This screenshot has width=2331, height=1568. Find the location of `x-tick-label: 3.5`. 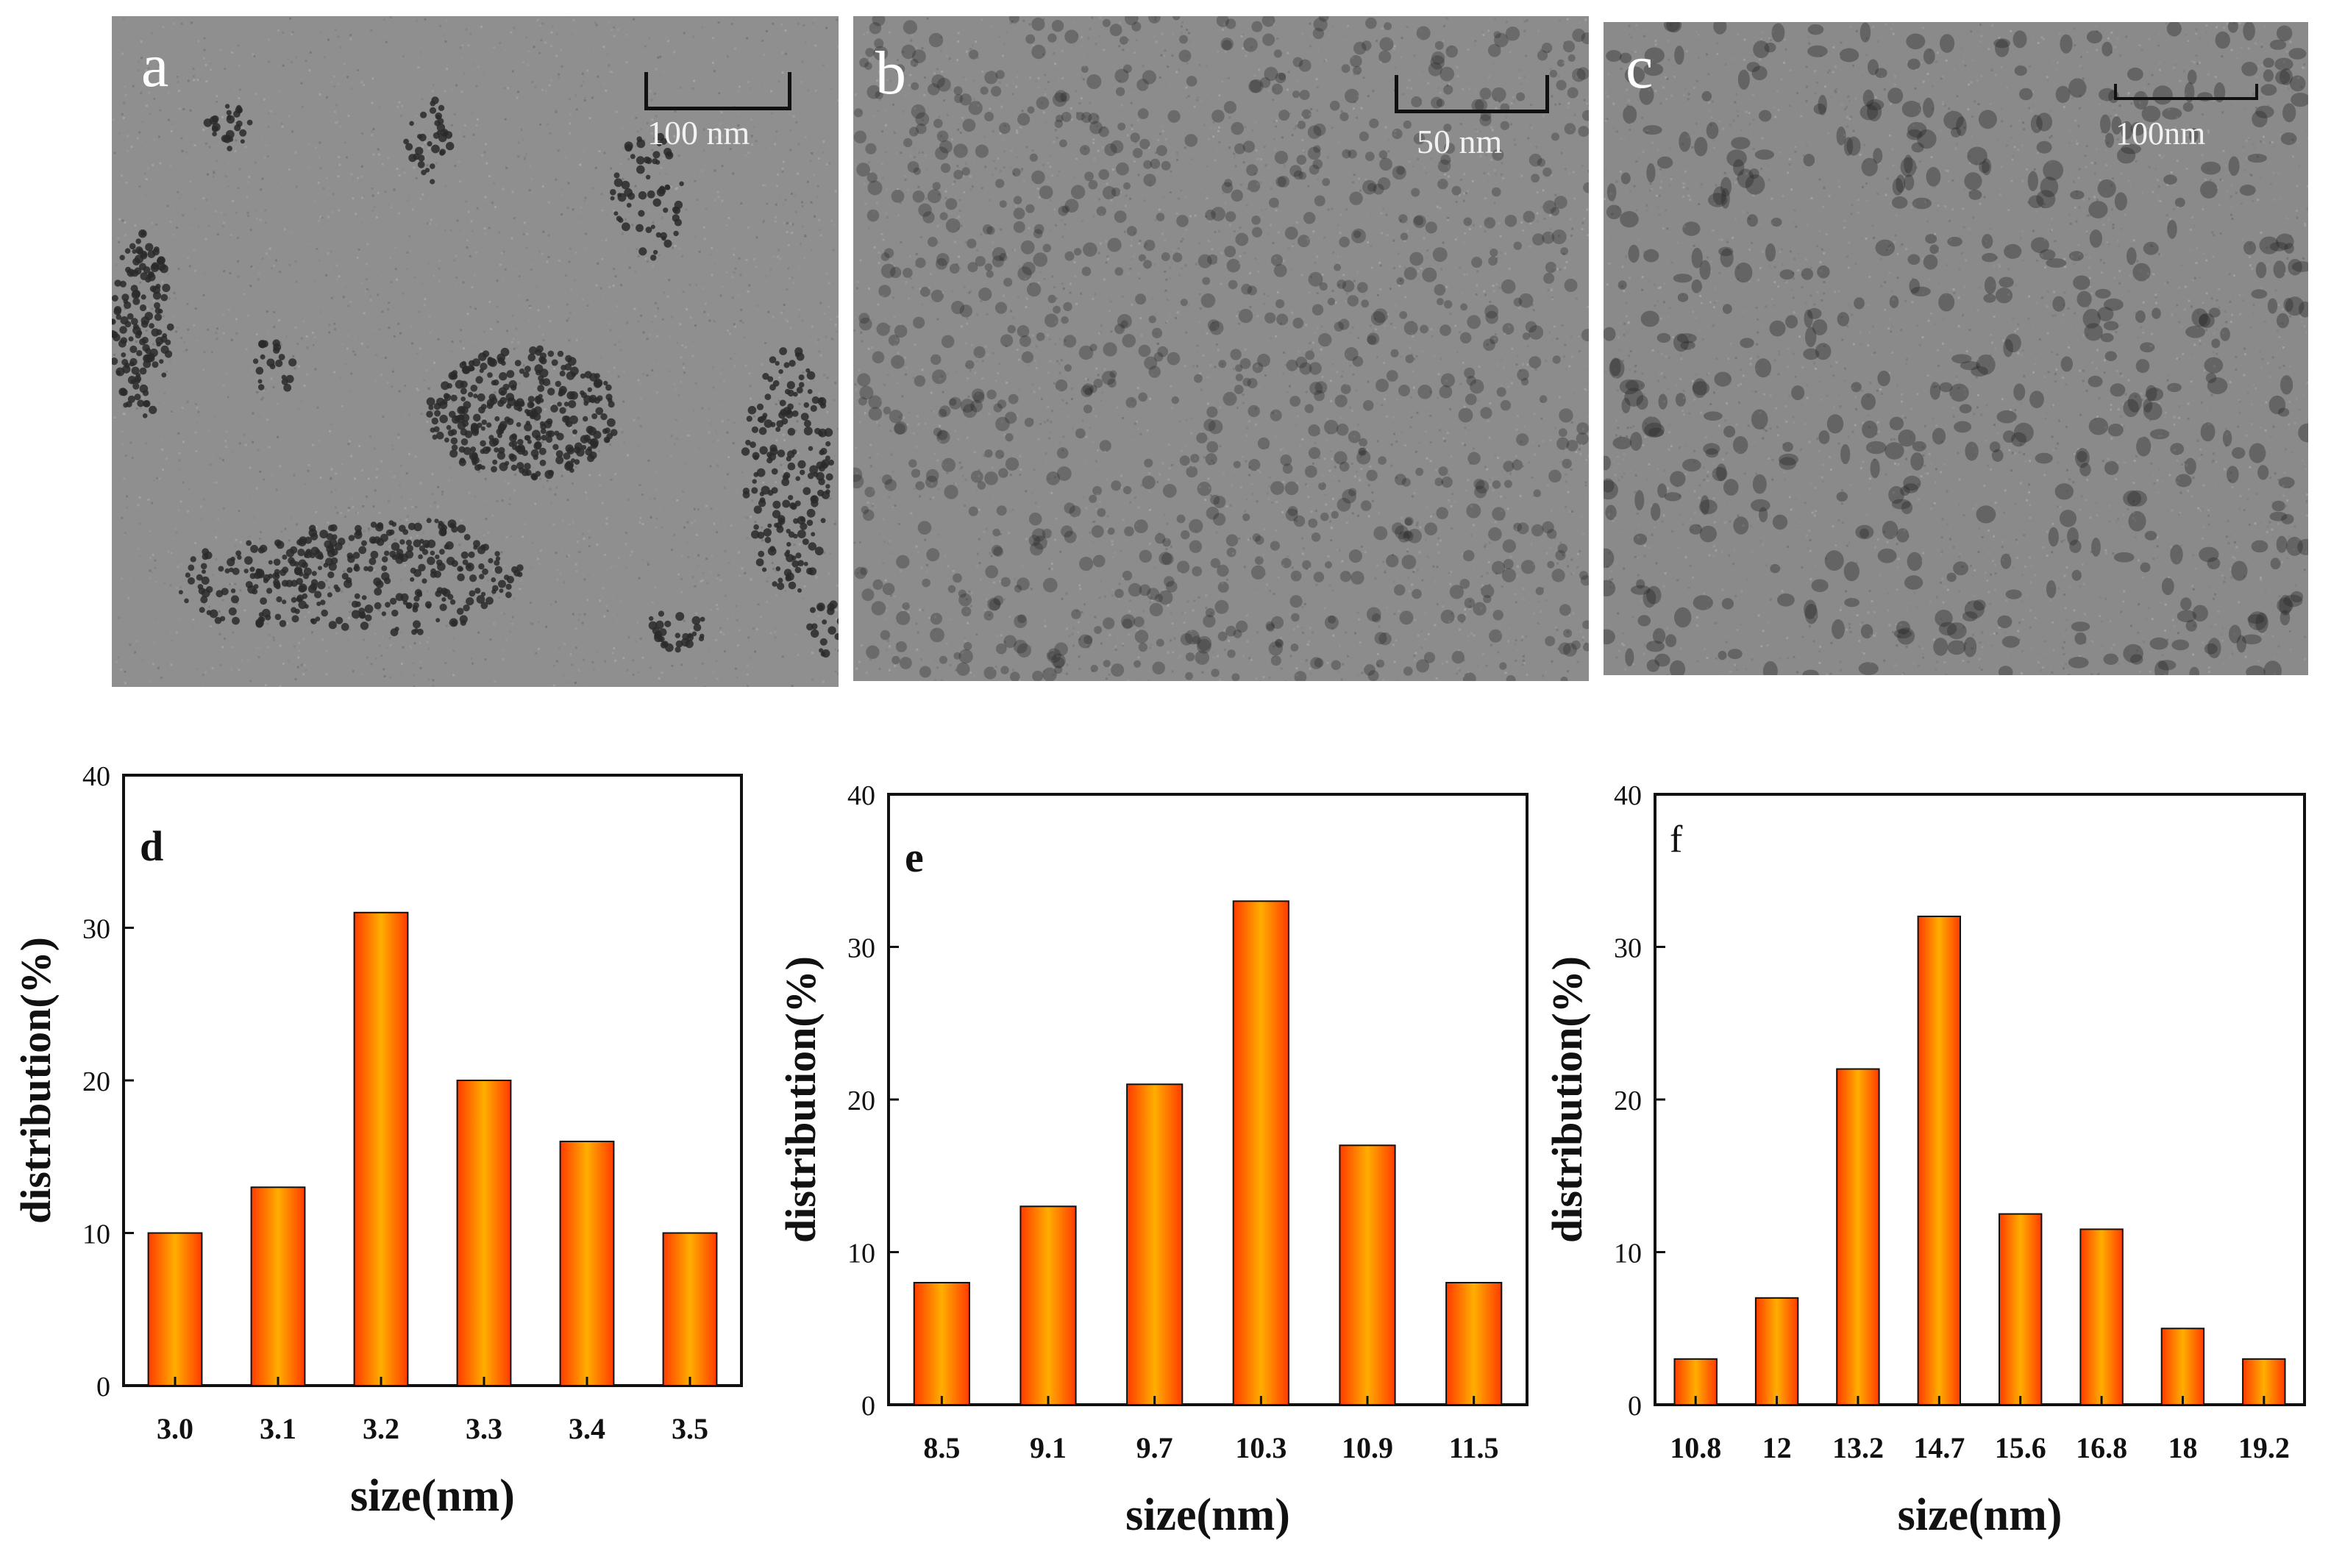

x-tick-label: 3.5 is located at coordinates (690, 1428).